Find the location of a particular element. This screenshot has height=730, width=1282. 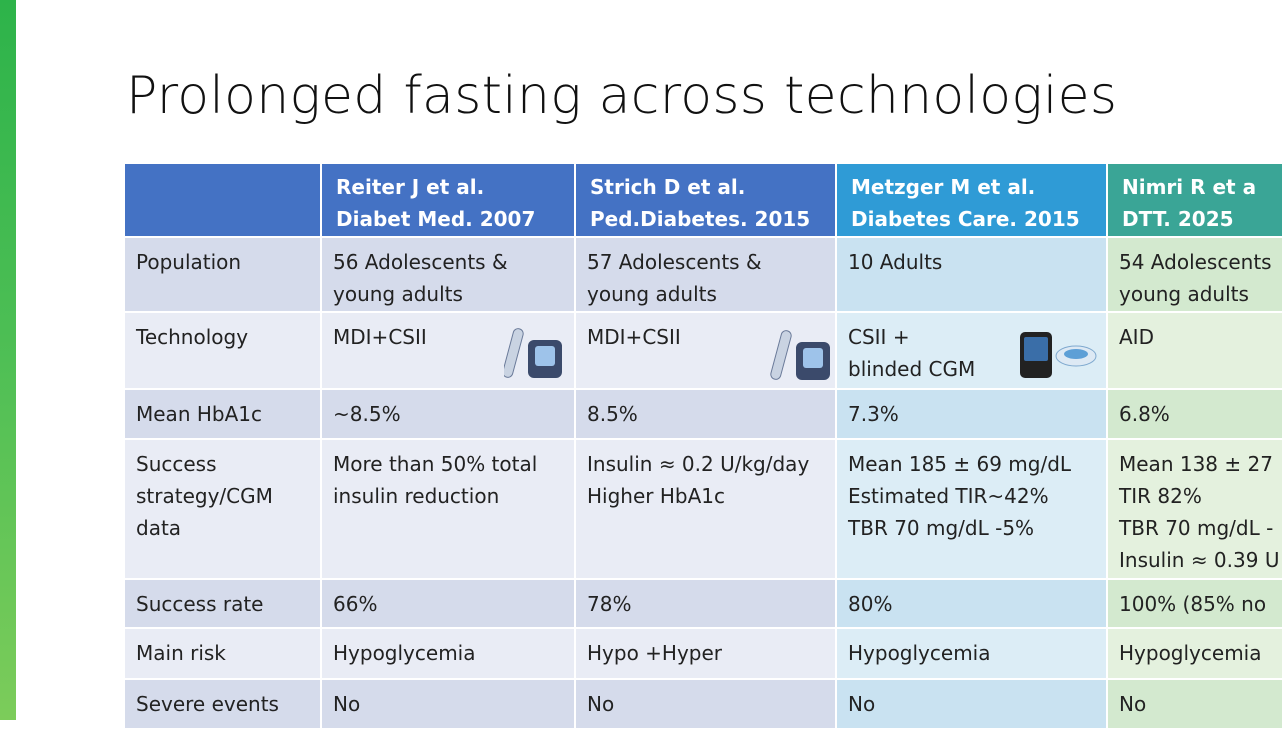

table-cell: 80% is located at coordinates (972, 604).